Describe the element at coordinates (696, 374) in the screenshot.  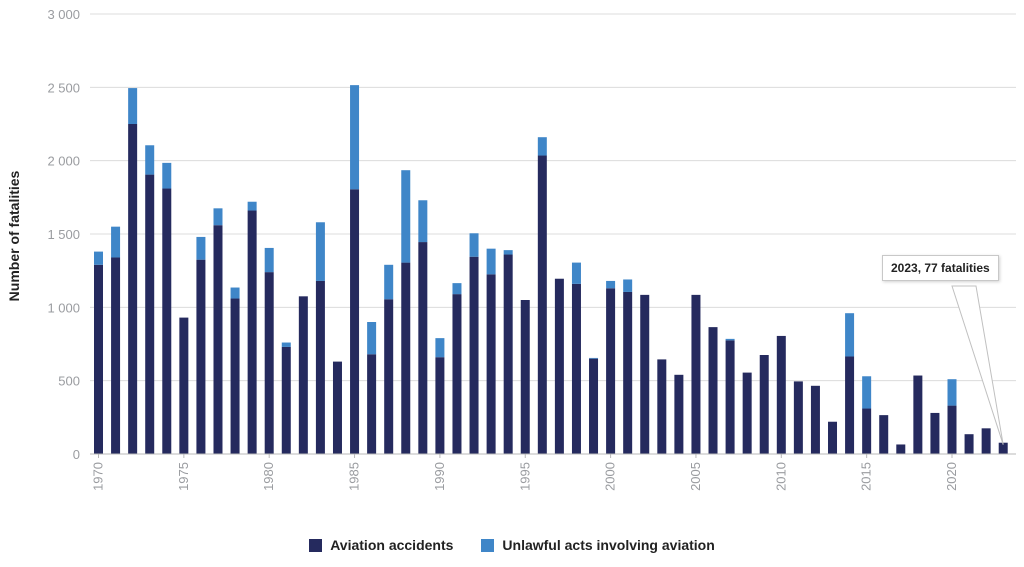
I see `bar-accidents-2005` at that location.